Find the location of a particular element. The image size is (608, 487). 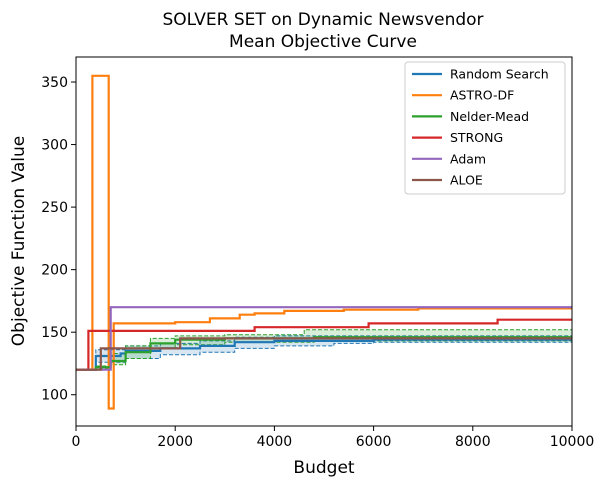

y-tick-label: 300 is located at coordinates (54, 146).